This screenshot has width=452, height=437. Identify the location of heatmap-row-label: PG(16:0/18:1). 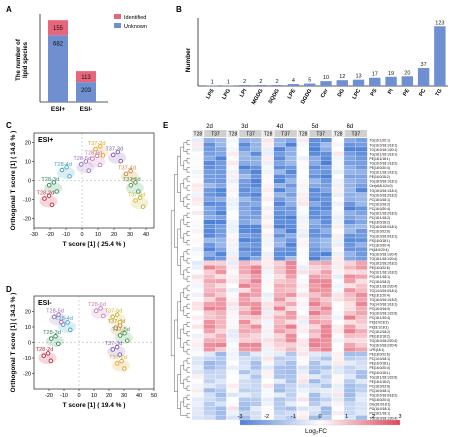
(380, 409).